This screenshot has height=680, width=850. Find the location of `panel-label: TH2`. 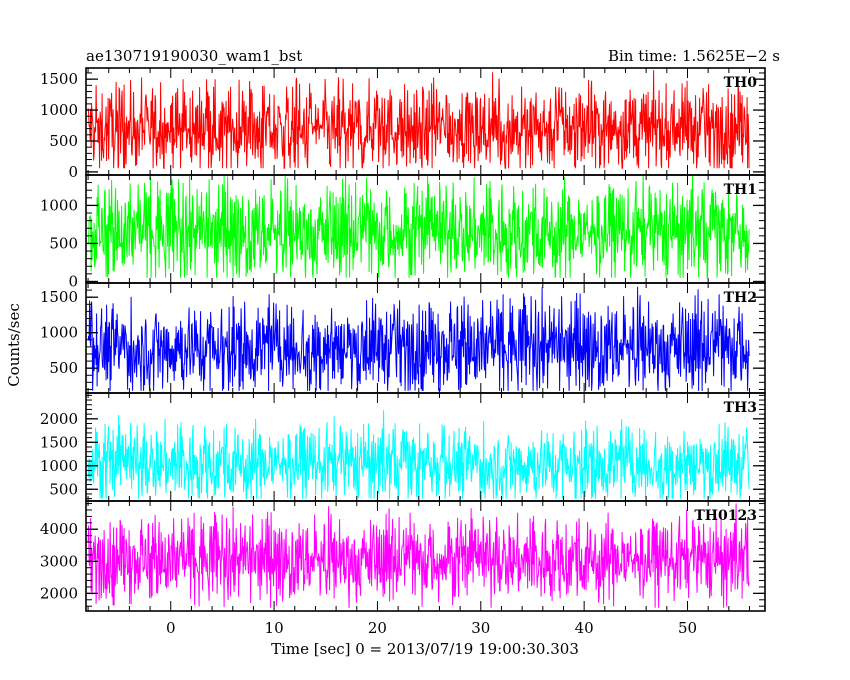

panel-label: TH2 is located at coordinates (740, 298).